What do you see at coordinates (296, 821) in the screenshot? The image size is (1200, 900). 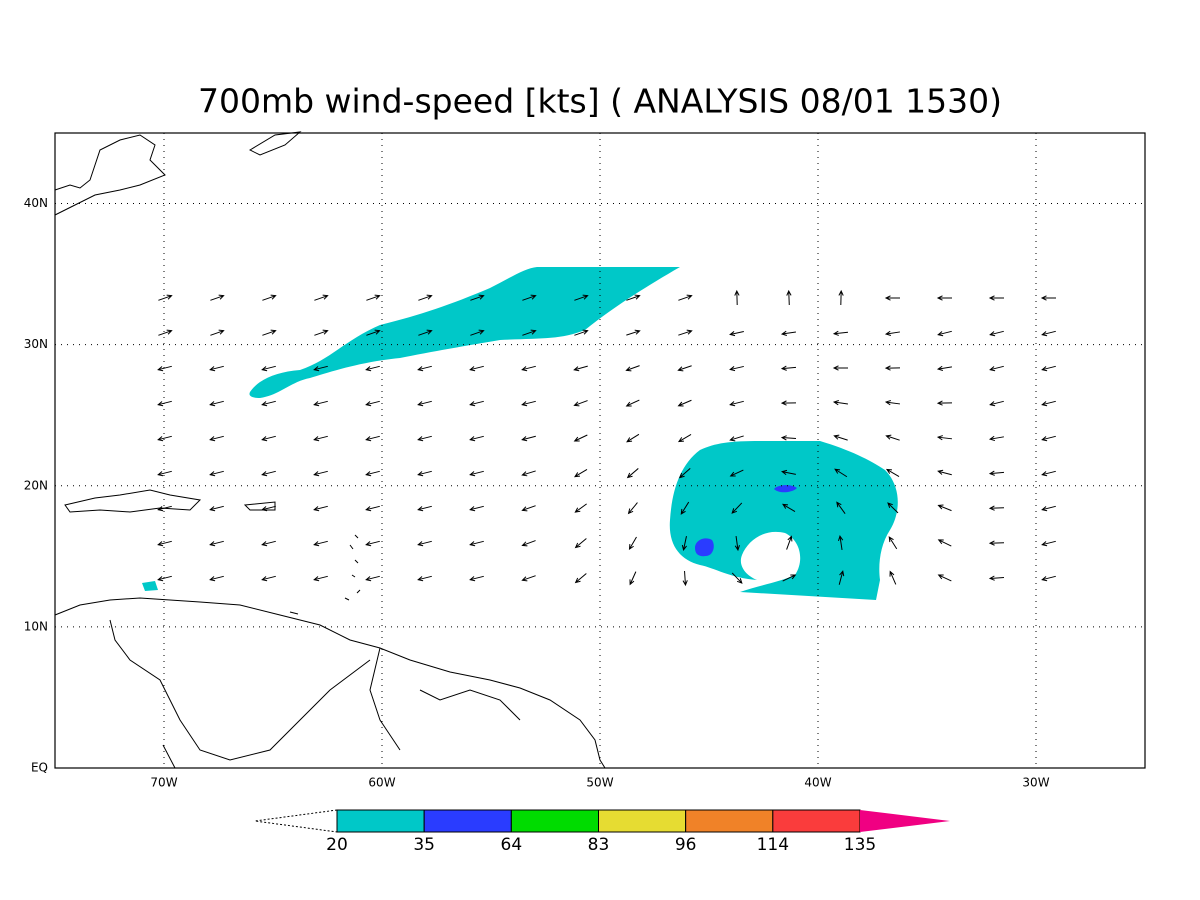 I see `colorbar-low-end` at bounding box center [296, 821].